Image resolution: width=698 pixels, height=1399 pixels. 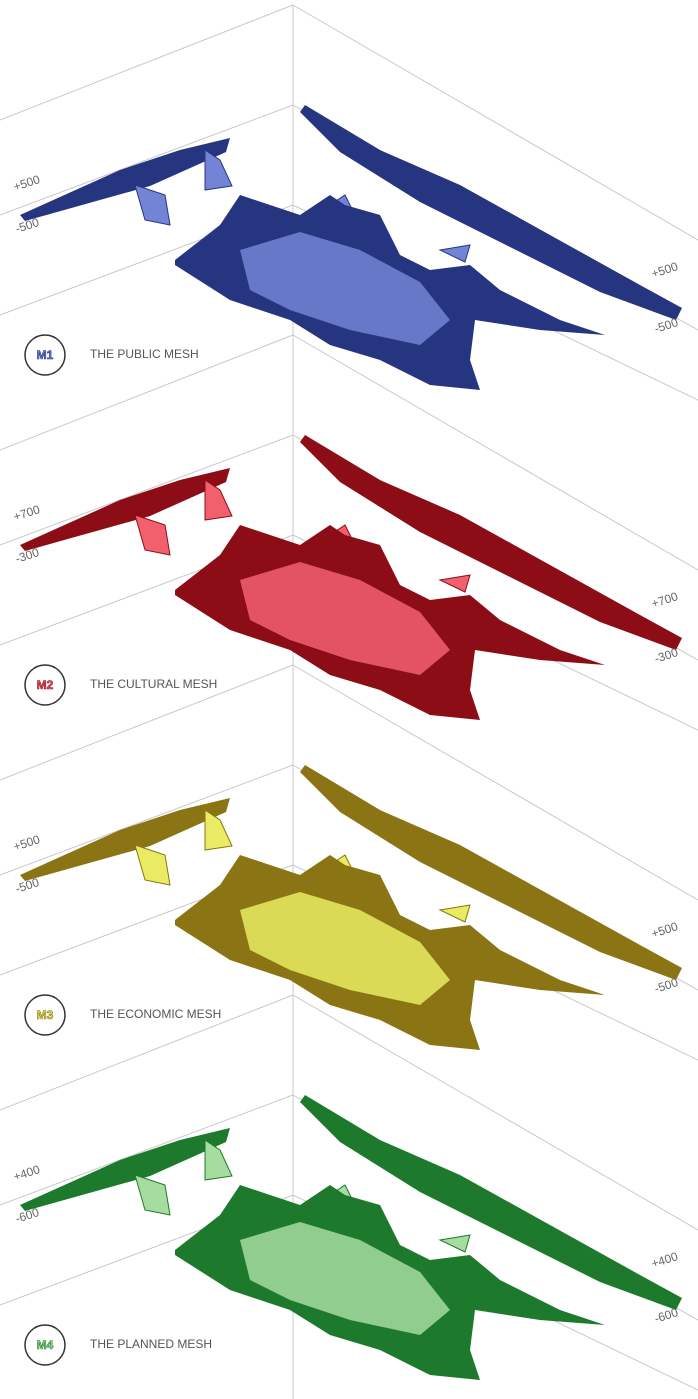 What do you see at coordinates (144, 354) in the screenshot?
I see `mesh-title: THE PUBLIC MESH` at bounding box center [144, 354].